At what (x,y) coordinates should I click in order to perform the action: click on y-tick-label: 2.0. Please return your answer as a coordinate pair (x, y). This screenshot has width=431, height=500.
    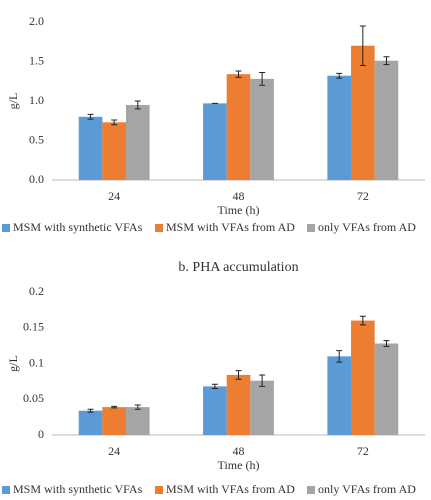
    Looking at the image, I should click on (36, 21).